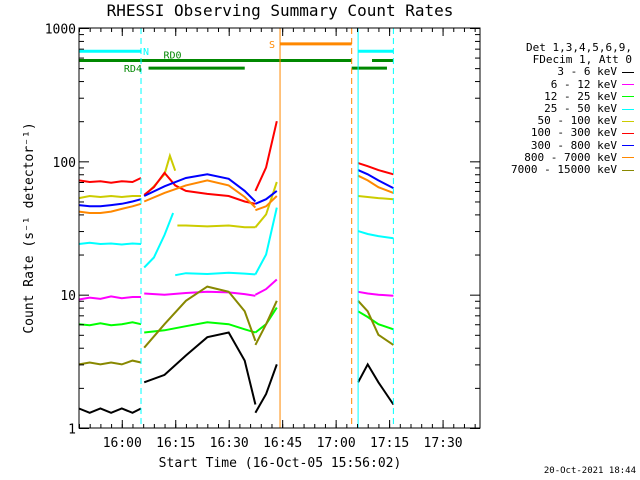  I want to click on flag-label-n: N, so click(146, 52).